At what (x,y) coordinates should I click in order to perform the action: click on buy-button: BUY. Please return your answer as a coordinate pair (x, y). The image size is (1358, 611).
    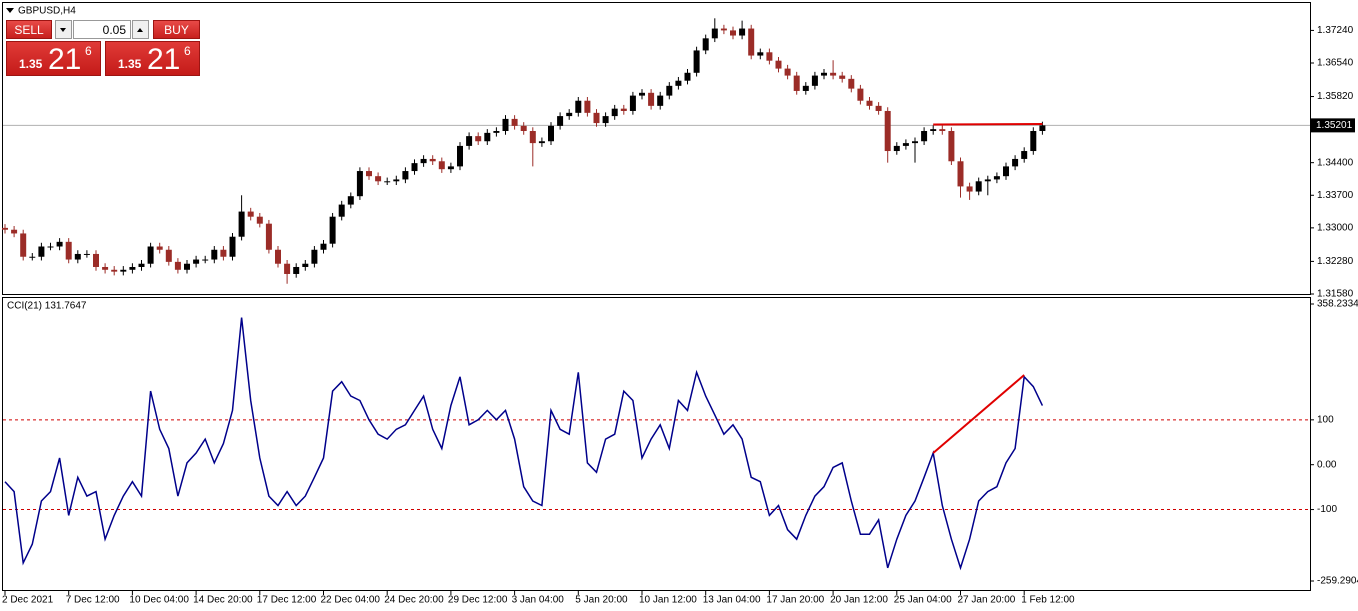
    Looking at the image, I should click on (176, 29).